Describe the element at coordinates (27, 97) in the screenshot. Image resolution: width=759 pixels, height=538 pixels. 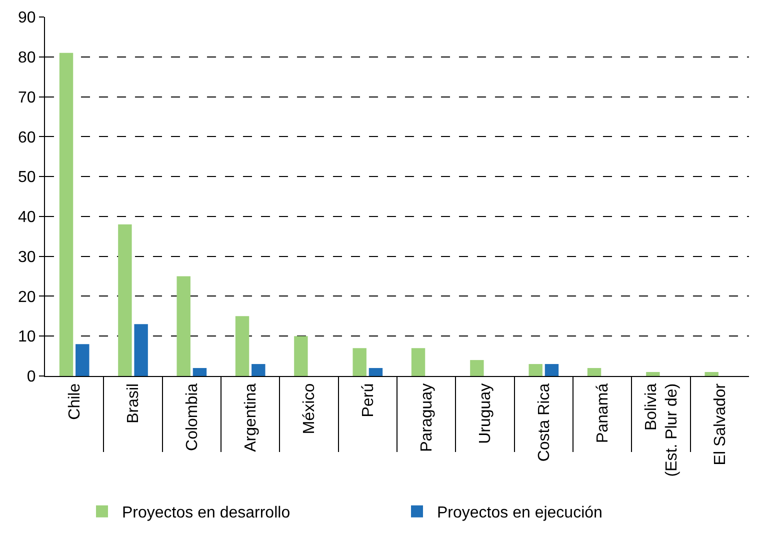
I see `y-tick-label: 70` at that location.